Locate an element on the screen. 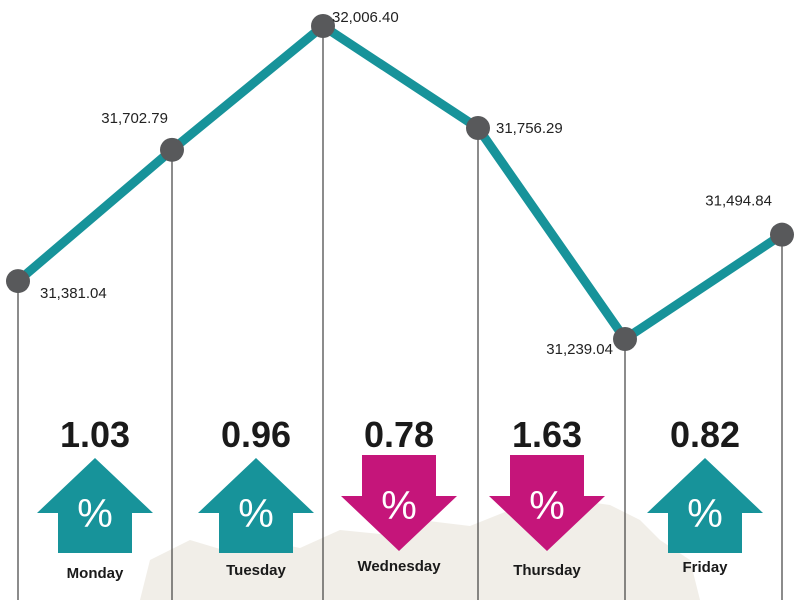 Image resolution: width=800 pixels, height=600 pixels. index-value-label: 31,702.79 is located at coordinates (134, 118).